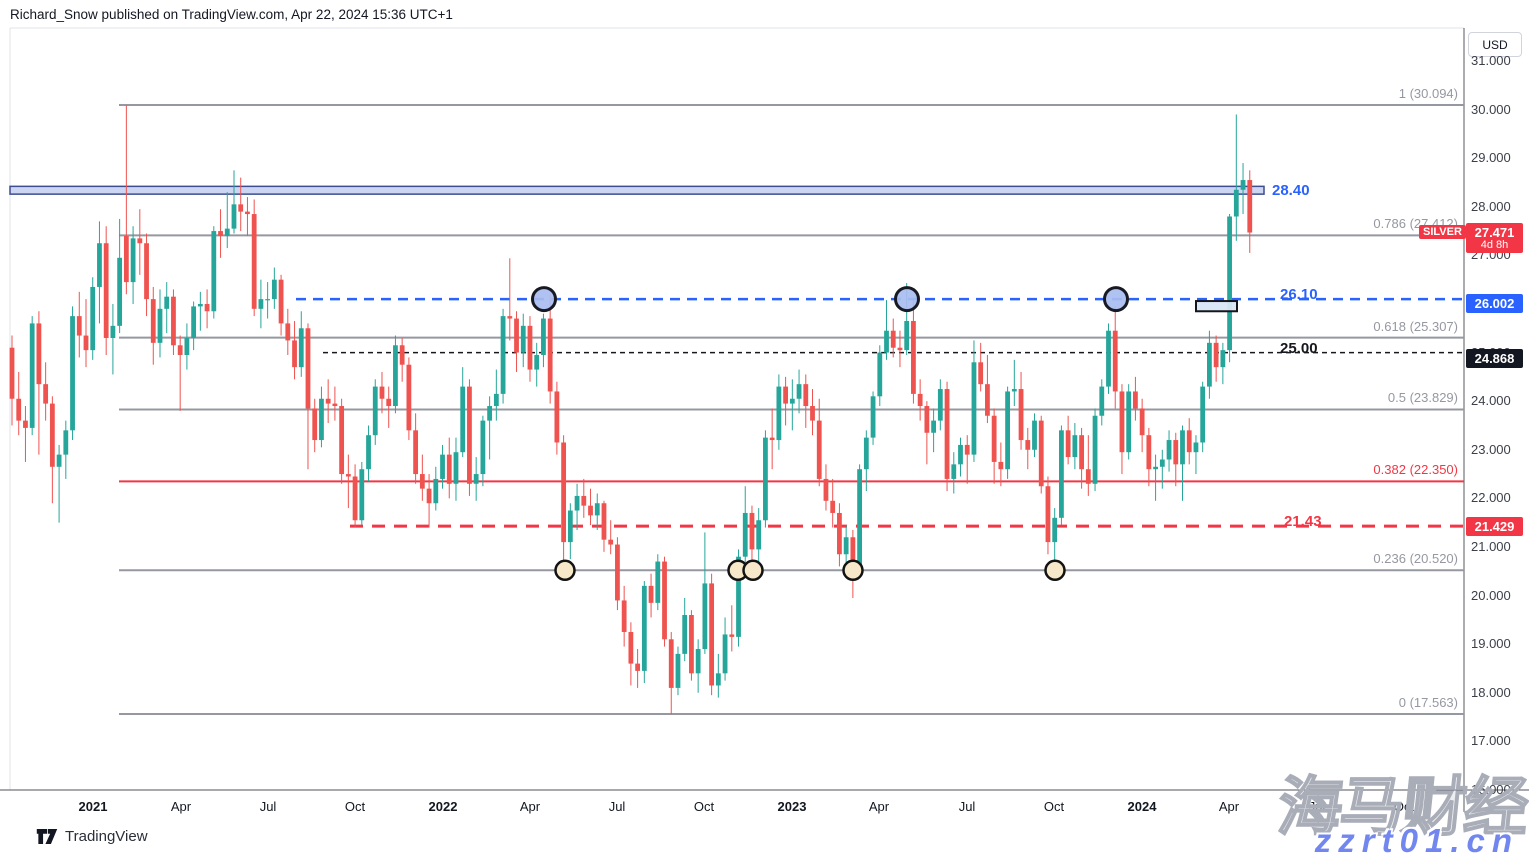  Describe the element at coordinates (1495, 44) in the screenshot. I see `currency-selector-button: USD` at that location.